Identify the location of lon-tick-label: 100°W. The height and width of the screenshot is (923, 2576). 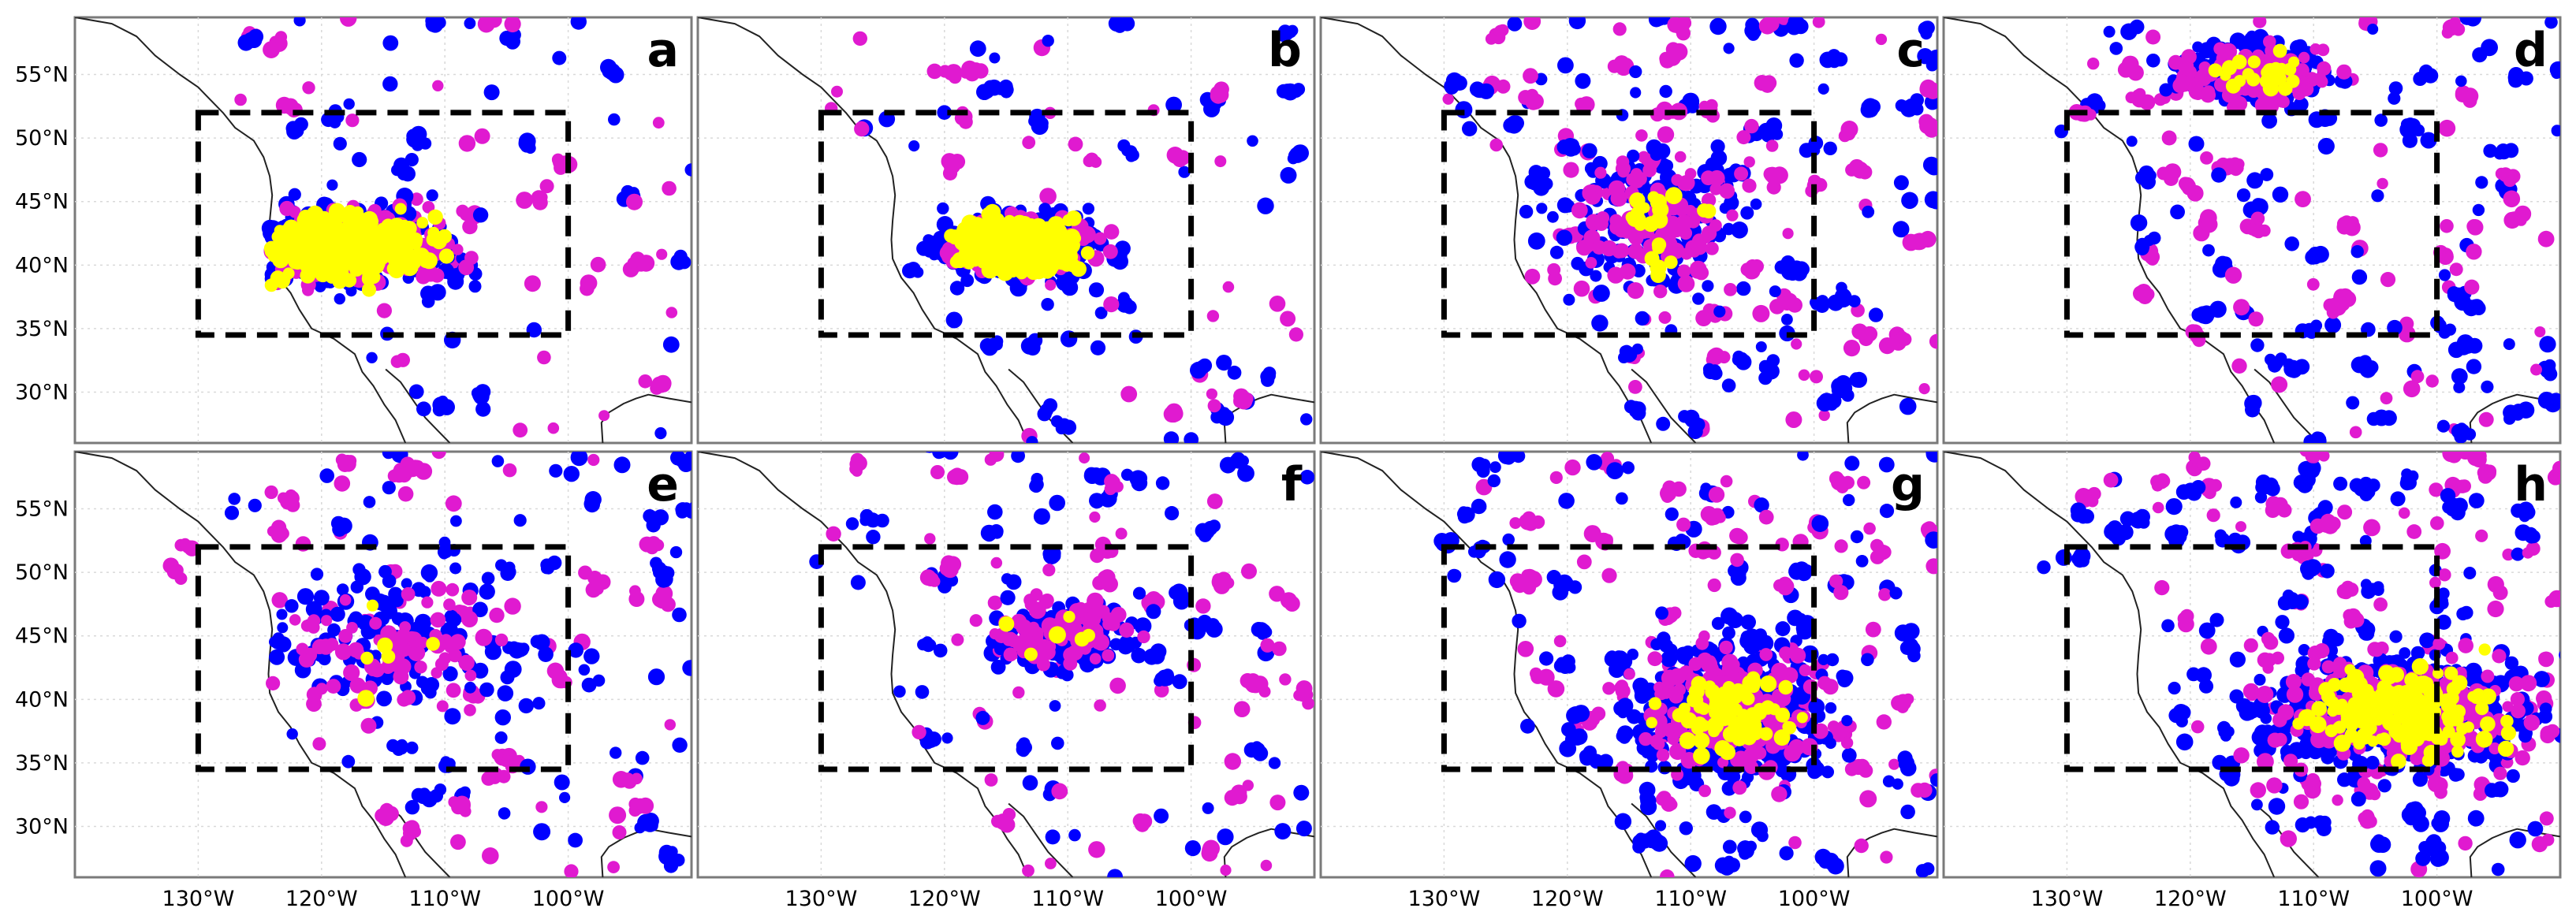
(1192, 899).